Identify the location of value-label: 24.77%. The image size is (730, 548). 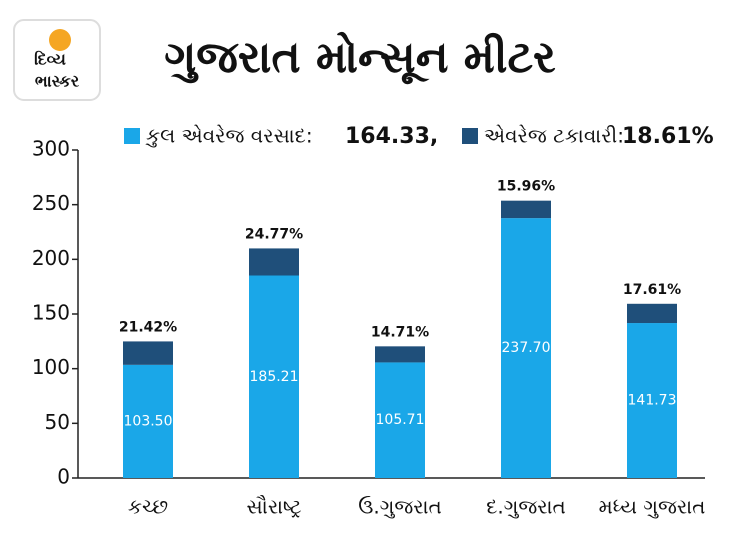
(274, 234).